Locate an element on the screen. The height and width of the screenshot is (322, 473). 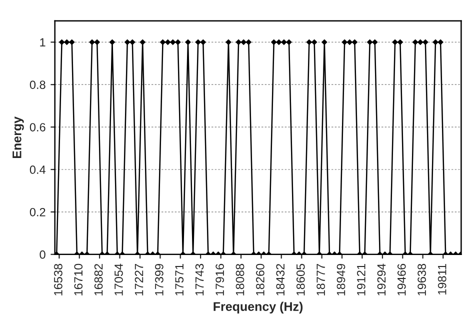
x-tick-label: 17916 is located at coordinates (220, 280).